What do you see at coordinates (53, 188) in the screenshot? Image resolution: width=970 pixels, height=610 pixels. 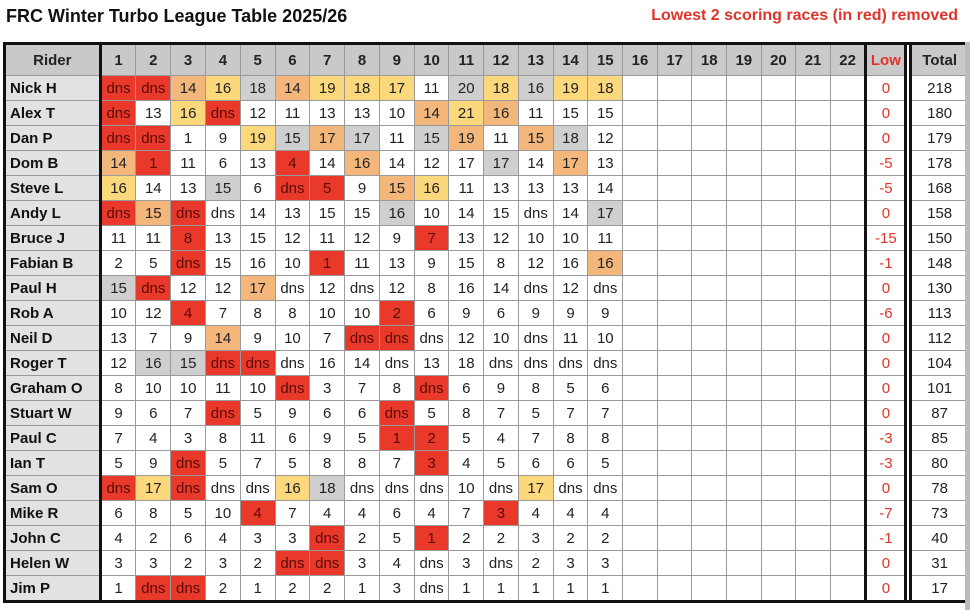 I see `rider-name: Steve L` at bounding box center [53, 188].